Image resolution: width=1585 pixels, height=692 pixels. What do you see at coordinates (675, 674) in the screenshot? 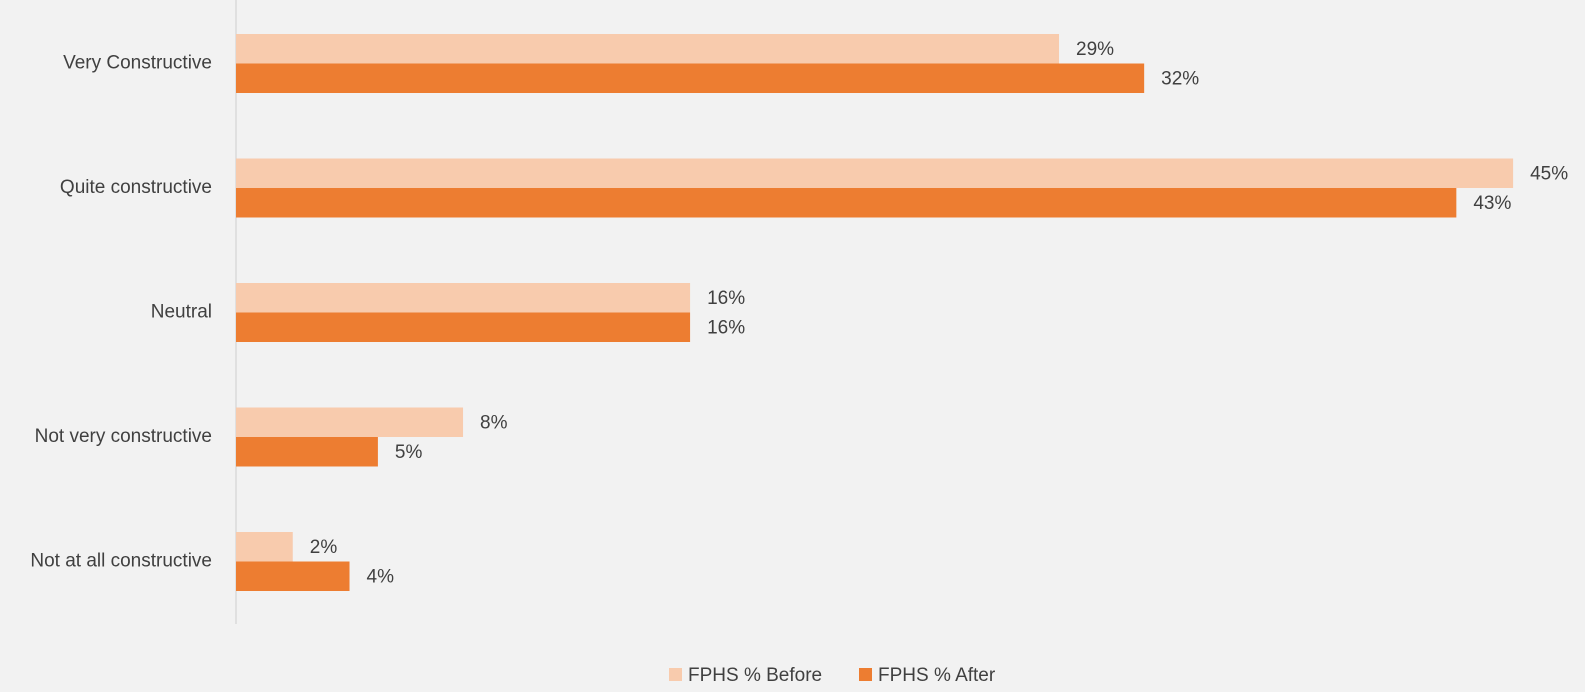
I see `legend-swatch-before` at bounding box center [675, 674].